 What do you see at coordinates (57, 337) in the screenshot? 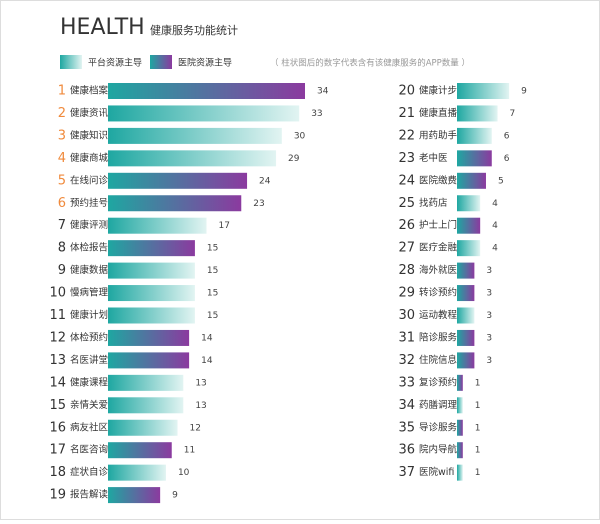
I see `rank: 12` at bounding box center [57, 337].